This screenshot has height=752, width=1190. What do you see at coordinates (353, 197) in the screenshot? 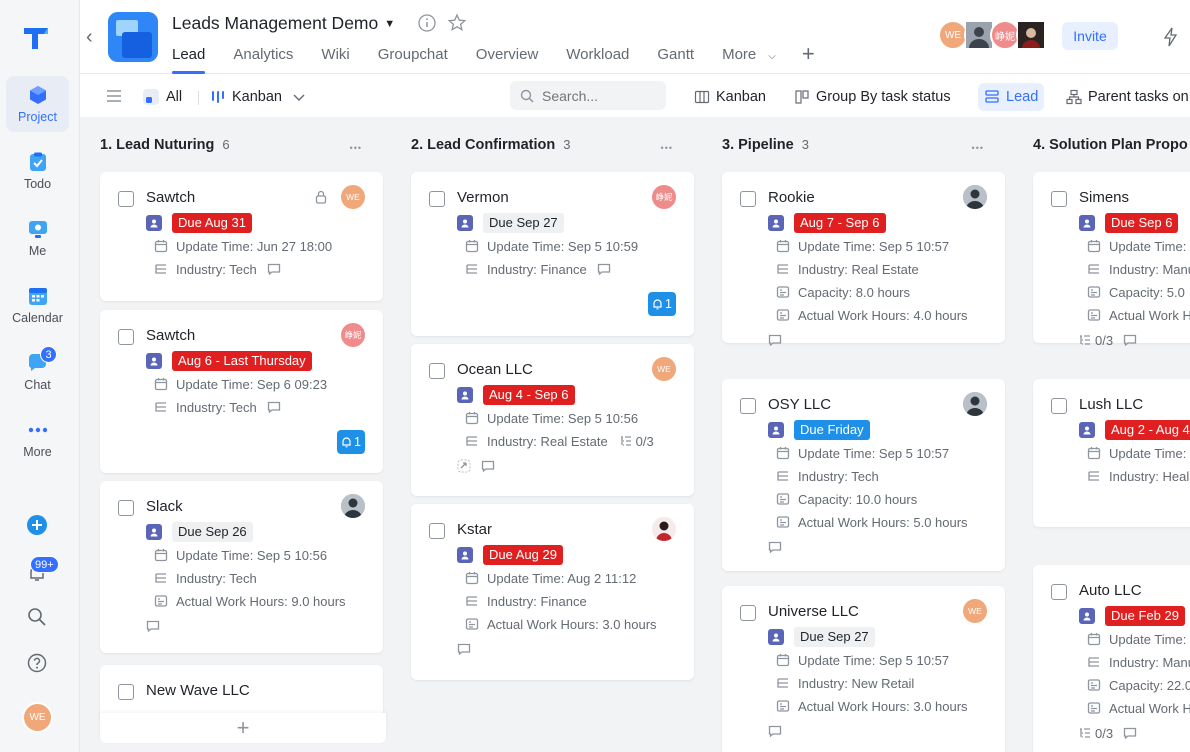
I see `assignee-avatar: WE` at bounding box center [353, 197].